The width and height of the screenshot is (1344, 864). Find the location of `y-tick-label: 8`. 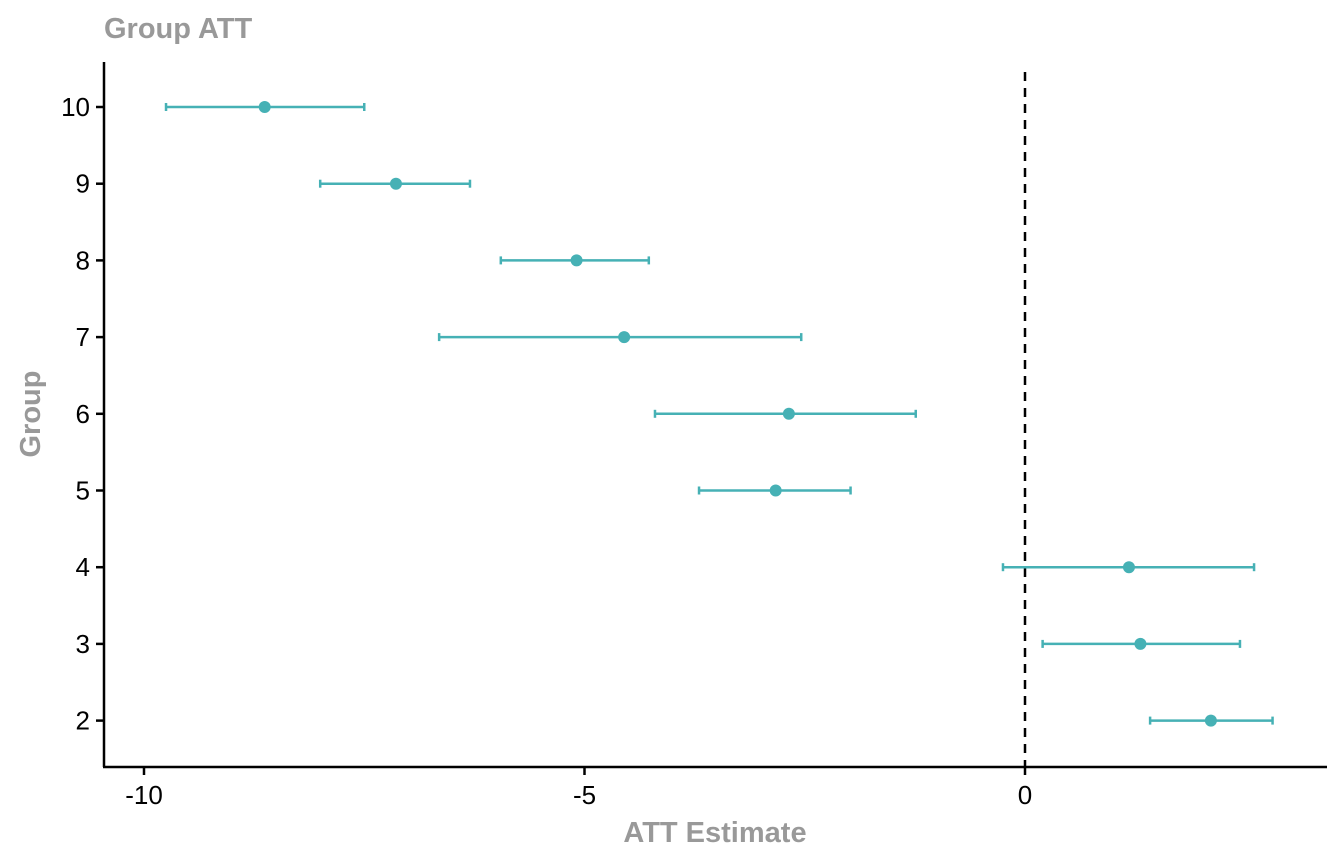

y-tick-label: 8 is located at coordinates (83, 260).